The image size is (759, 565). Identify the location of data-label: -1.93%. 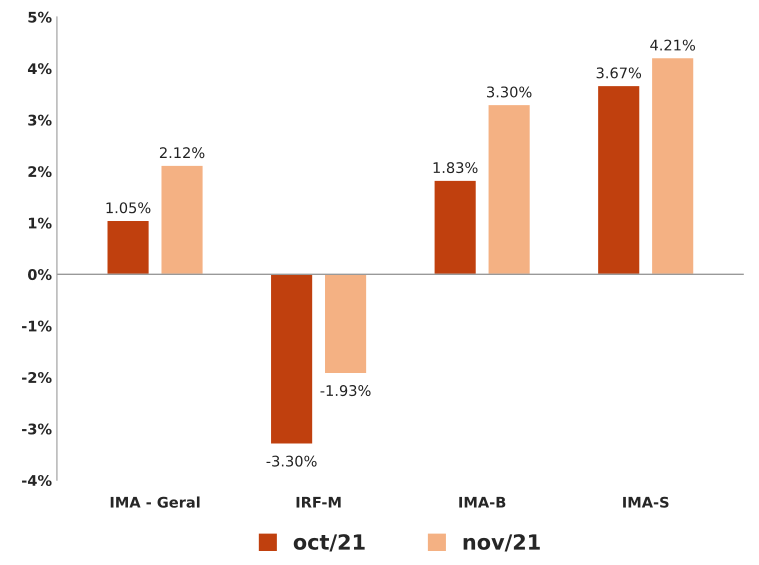
(345, 390).